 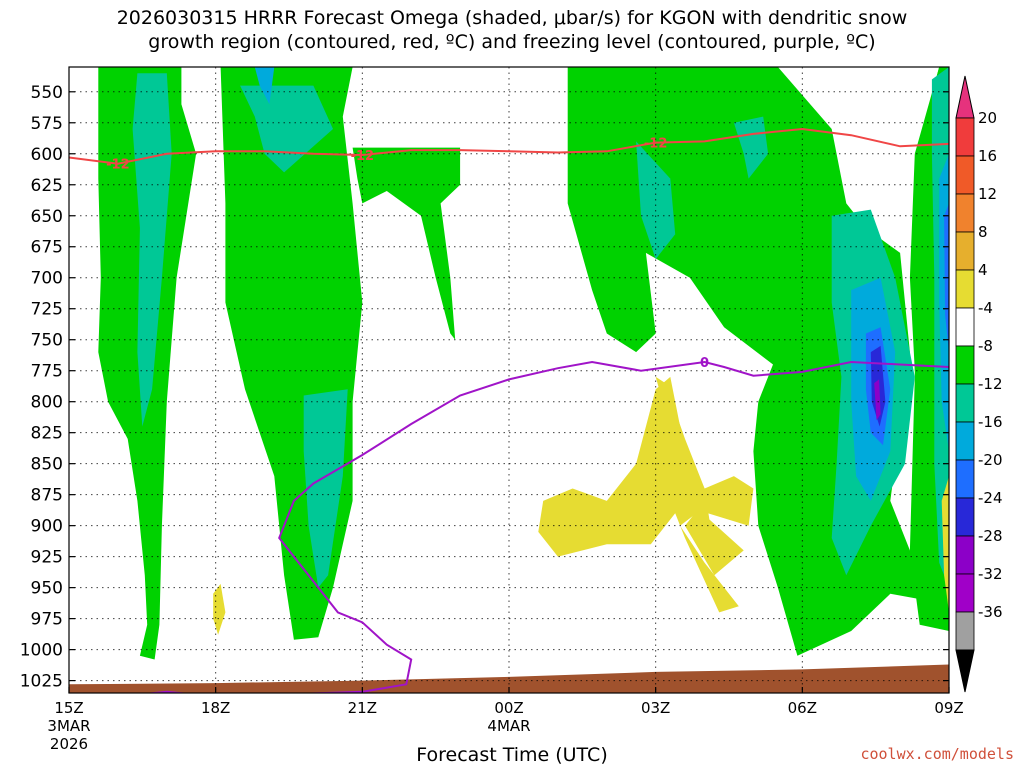 I want to click on colorbar-label: 12, so click(x=987, y=194).